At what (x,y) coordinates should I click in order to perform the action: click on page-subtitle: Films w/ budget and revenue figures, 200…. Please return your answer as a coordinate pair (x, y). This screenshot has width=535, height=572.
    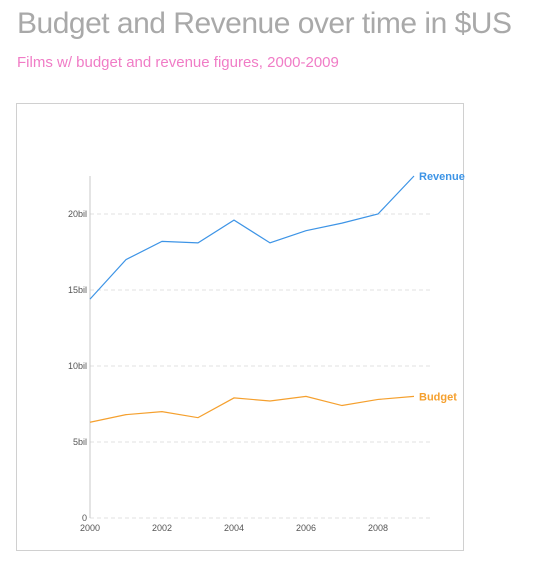
    Looking at the image, I should click on (178, 62).